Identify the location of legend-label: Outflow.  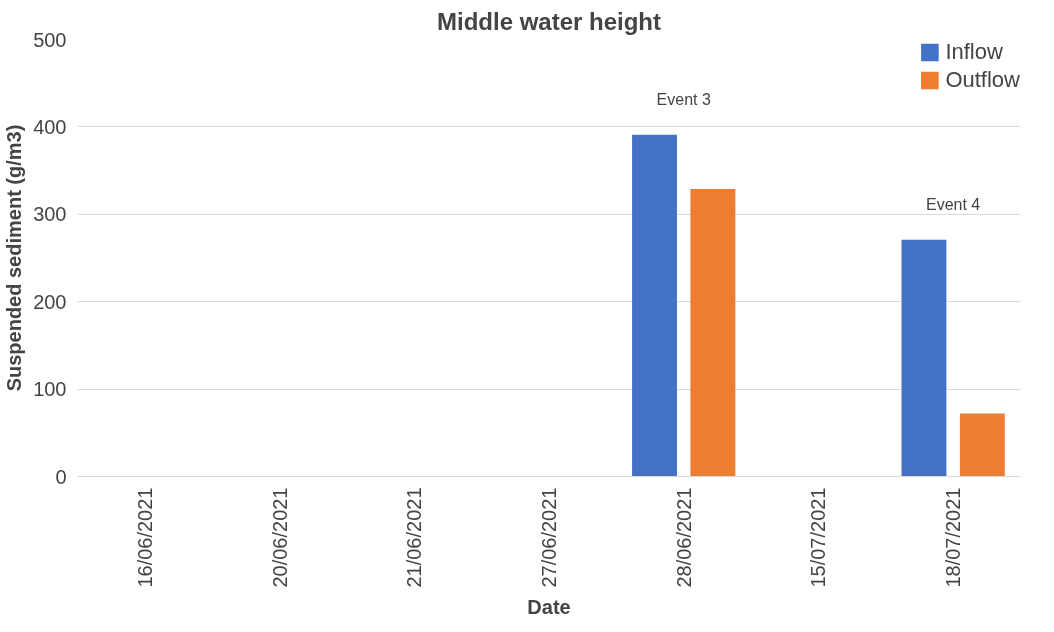
(982, 80).